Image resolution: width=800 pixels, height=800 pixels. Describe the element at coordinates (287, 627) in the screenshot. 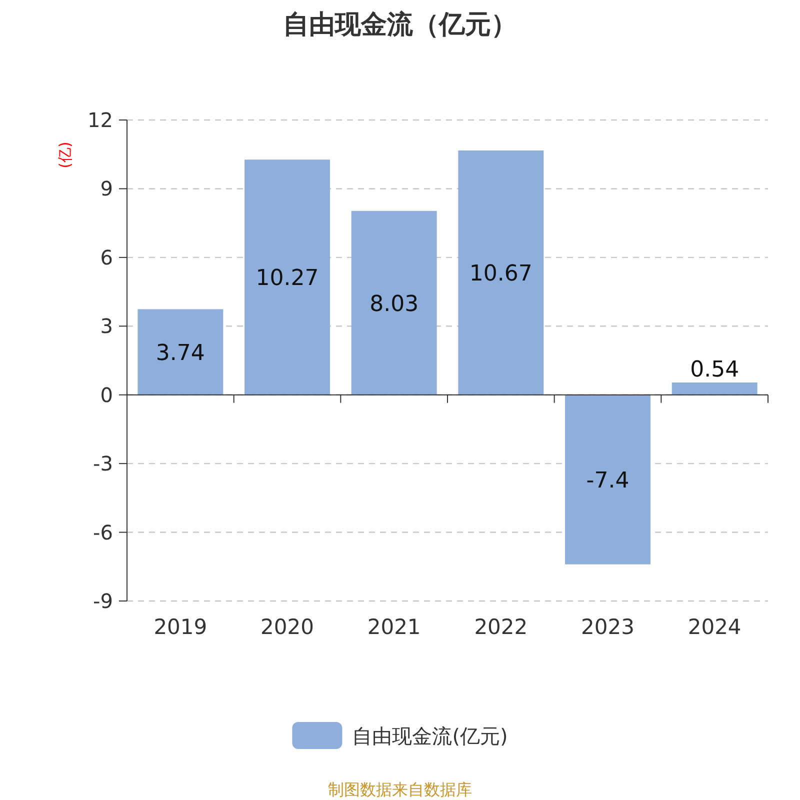

I see `x-tick-label: 2020` at that location.